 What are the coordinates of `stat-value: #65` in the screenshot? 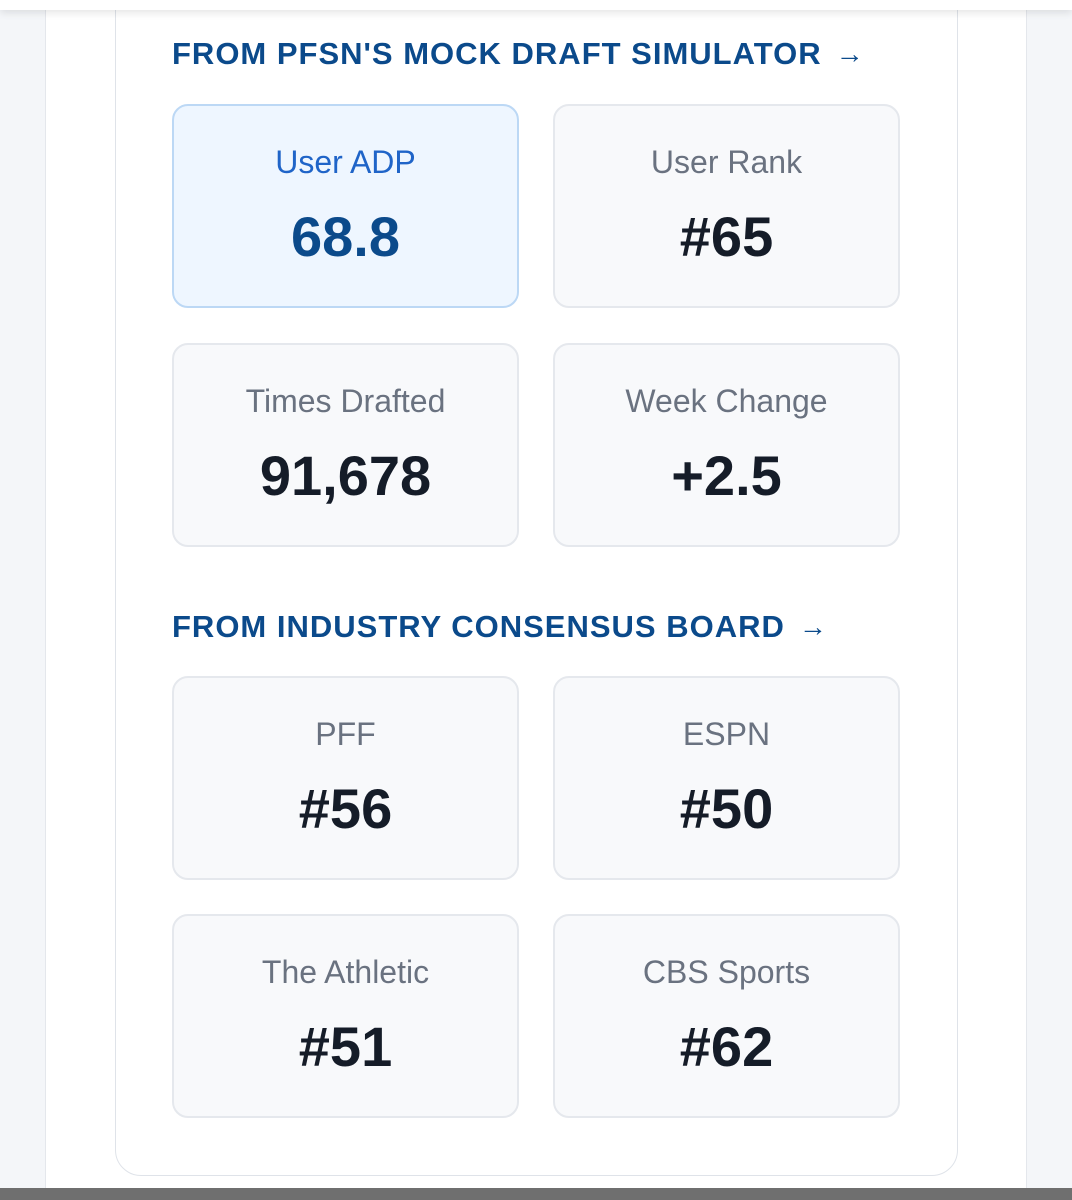 It's located at (726, 236).